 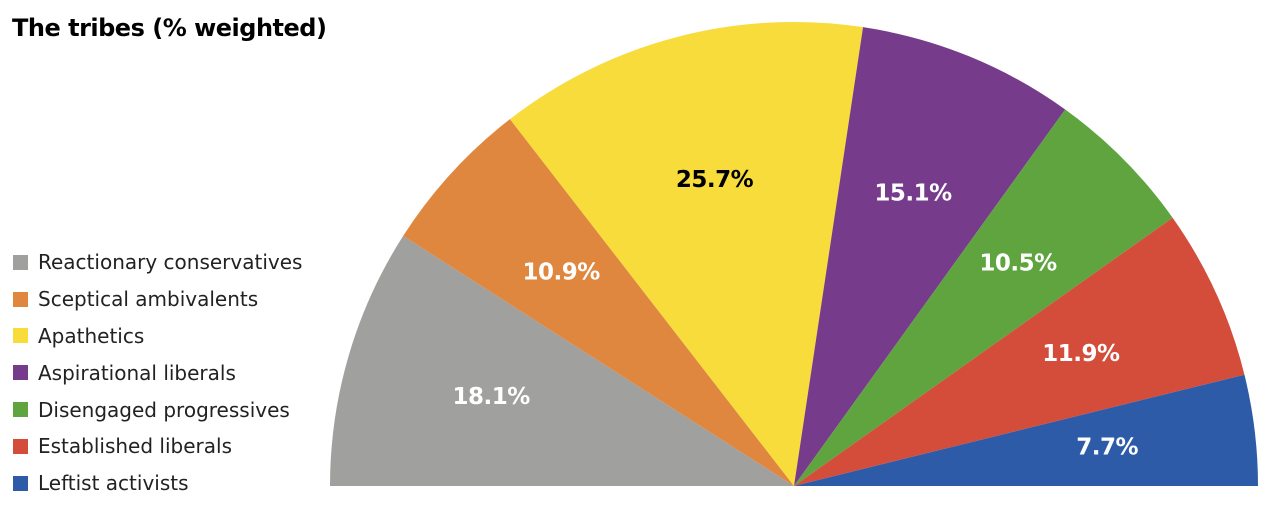 What do you see at coordinates (913, 193) in the screenshot?
I see `slice-label: 15.1%` at bounding box center [913, 193].